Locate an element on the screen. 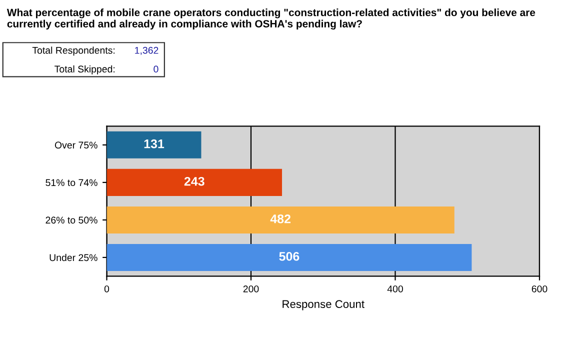  chart-title: What percentage of mobile crane operators conducting "construction-related activities" do you believe are currently certified and already in compliance with OSHA's pending law? is located at coordinates (271, 19).